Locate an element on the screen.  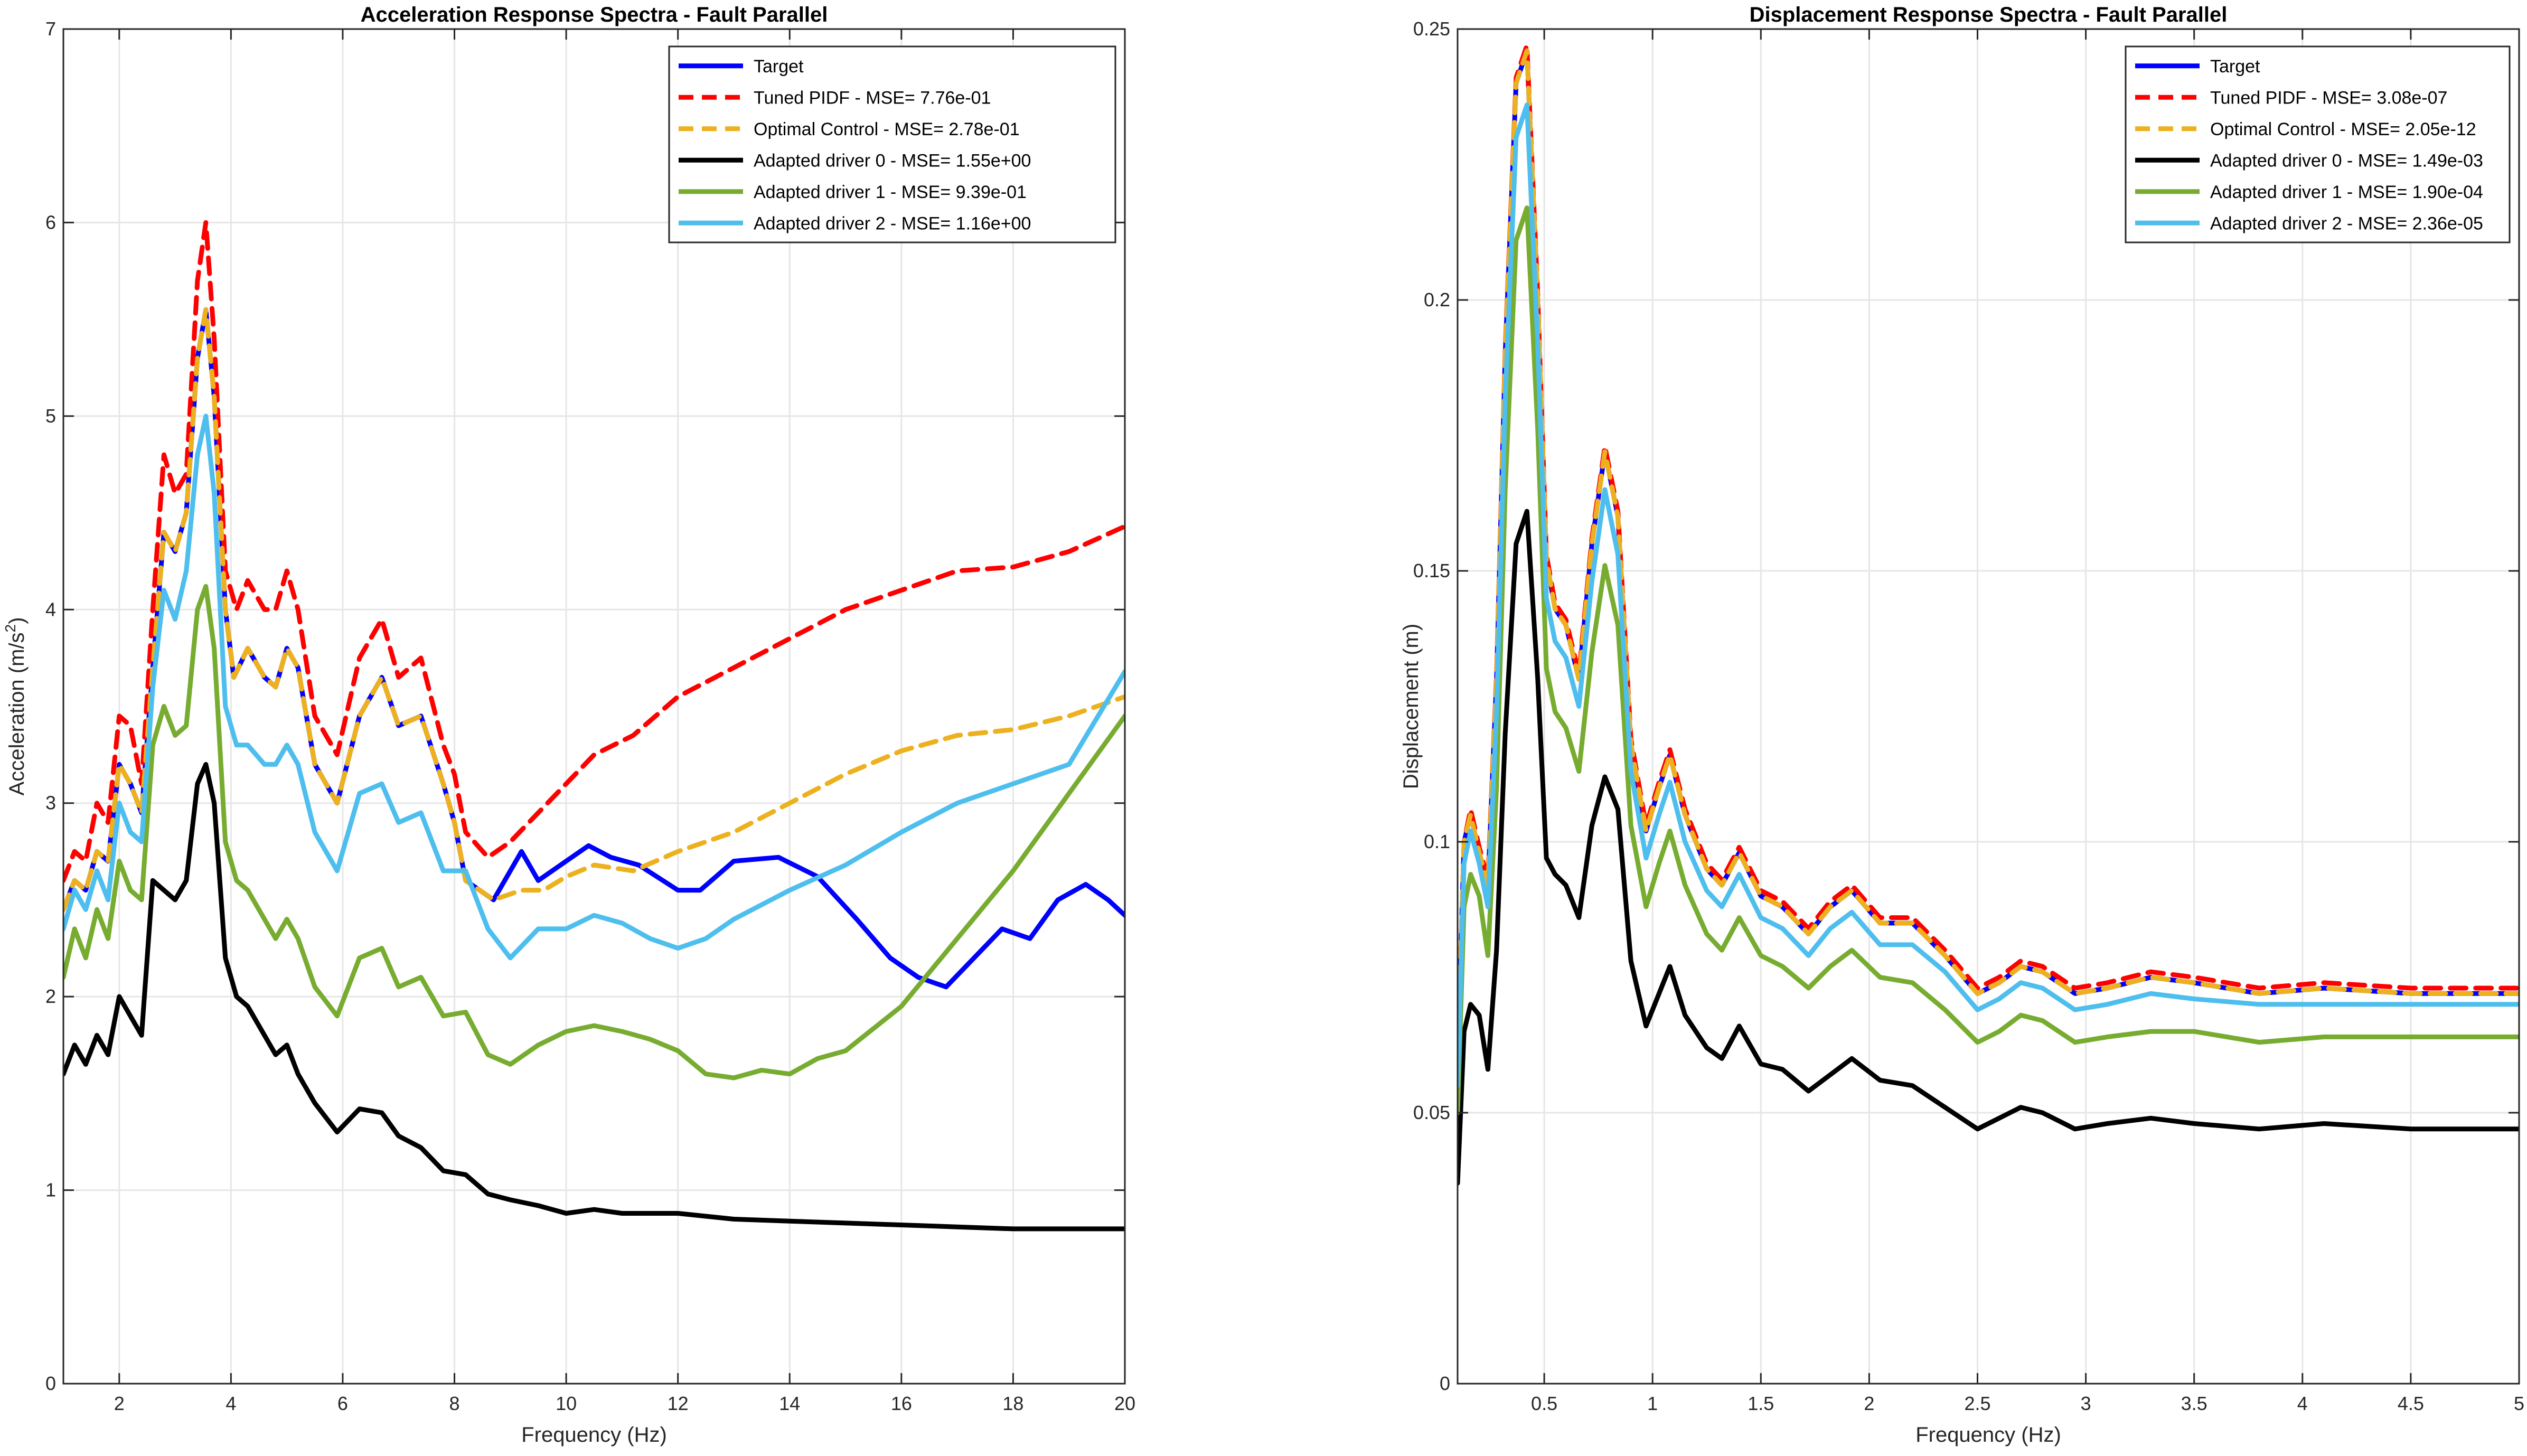
x-tick-label: 18 is located at coordinates (1013, 1403).